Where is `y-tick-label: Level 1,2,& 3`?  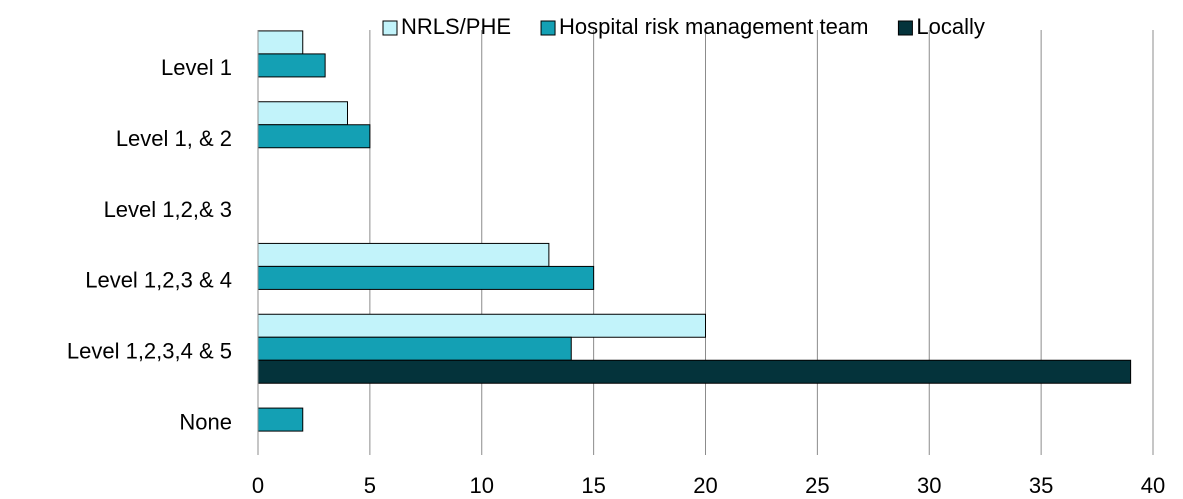 y-tick-label: Level 1,2,& 3 is located at coordinates (168, 209).